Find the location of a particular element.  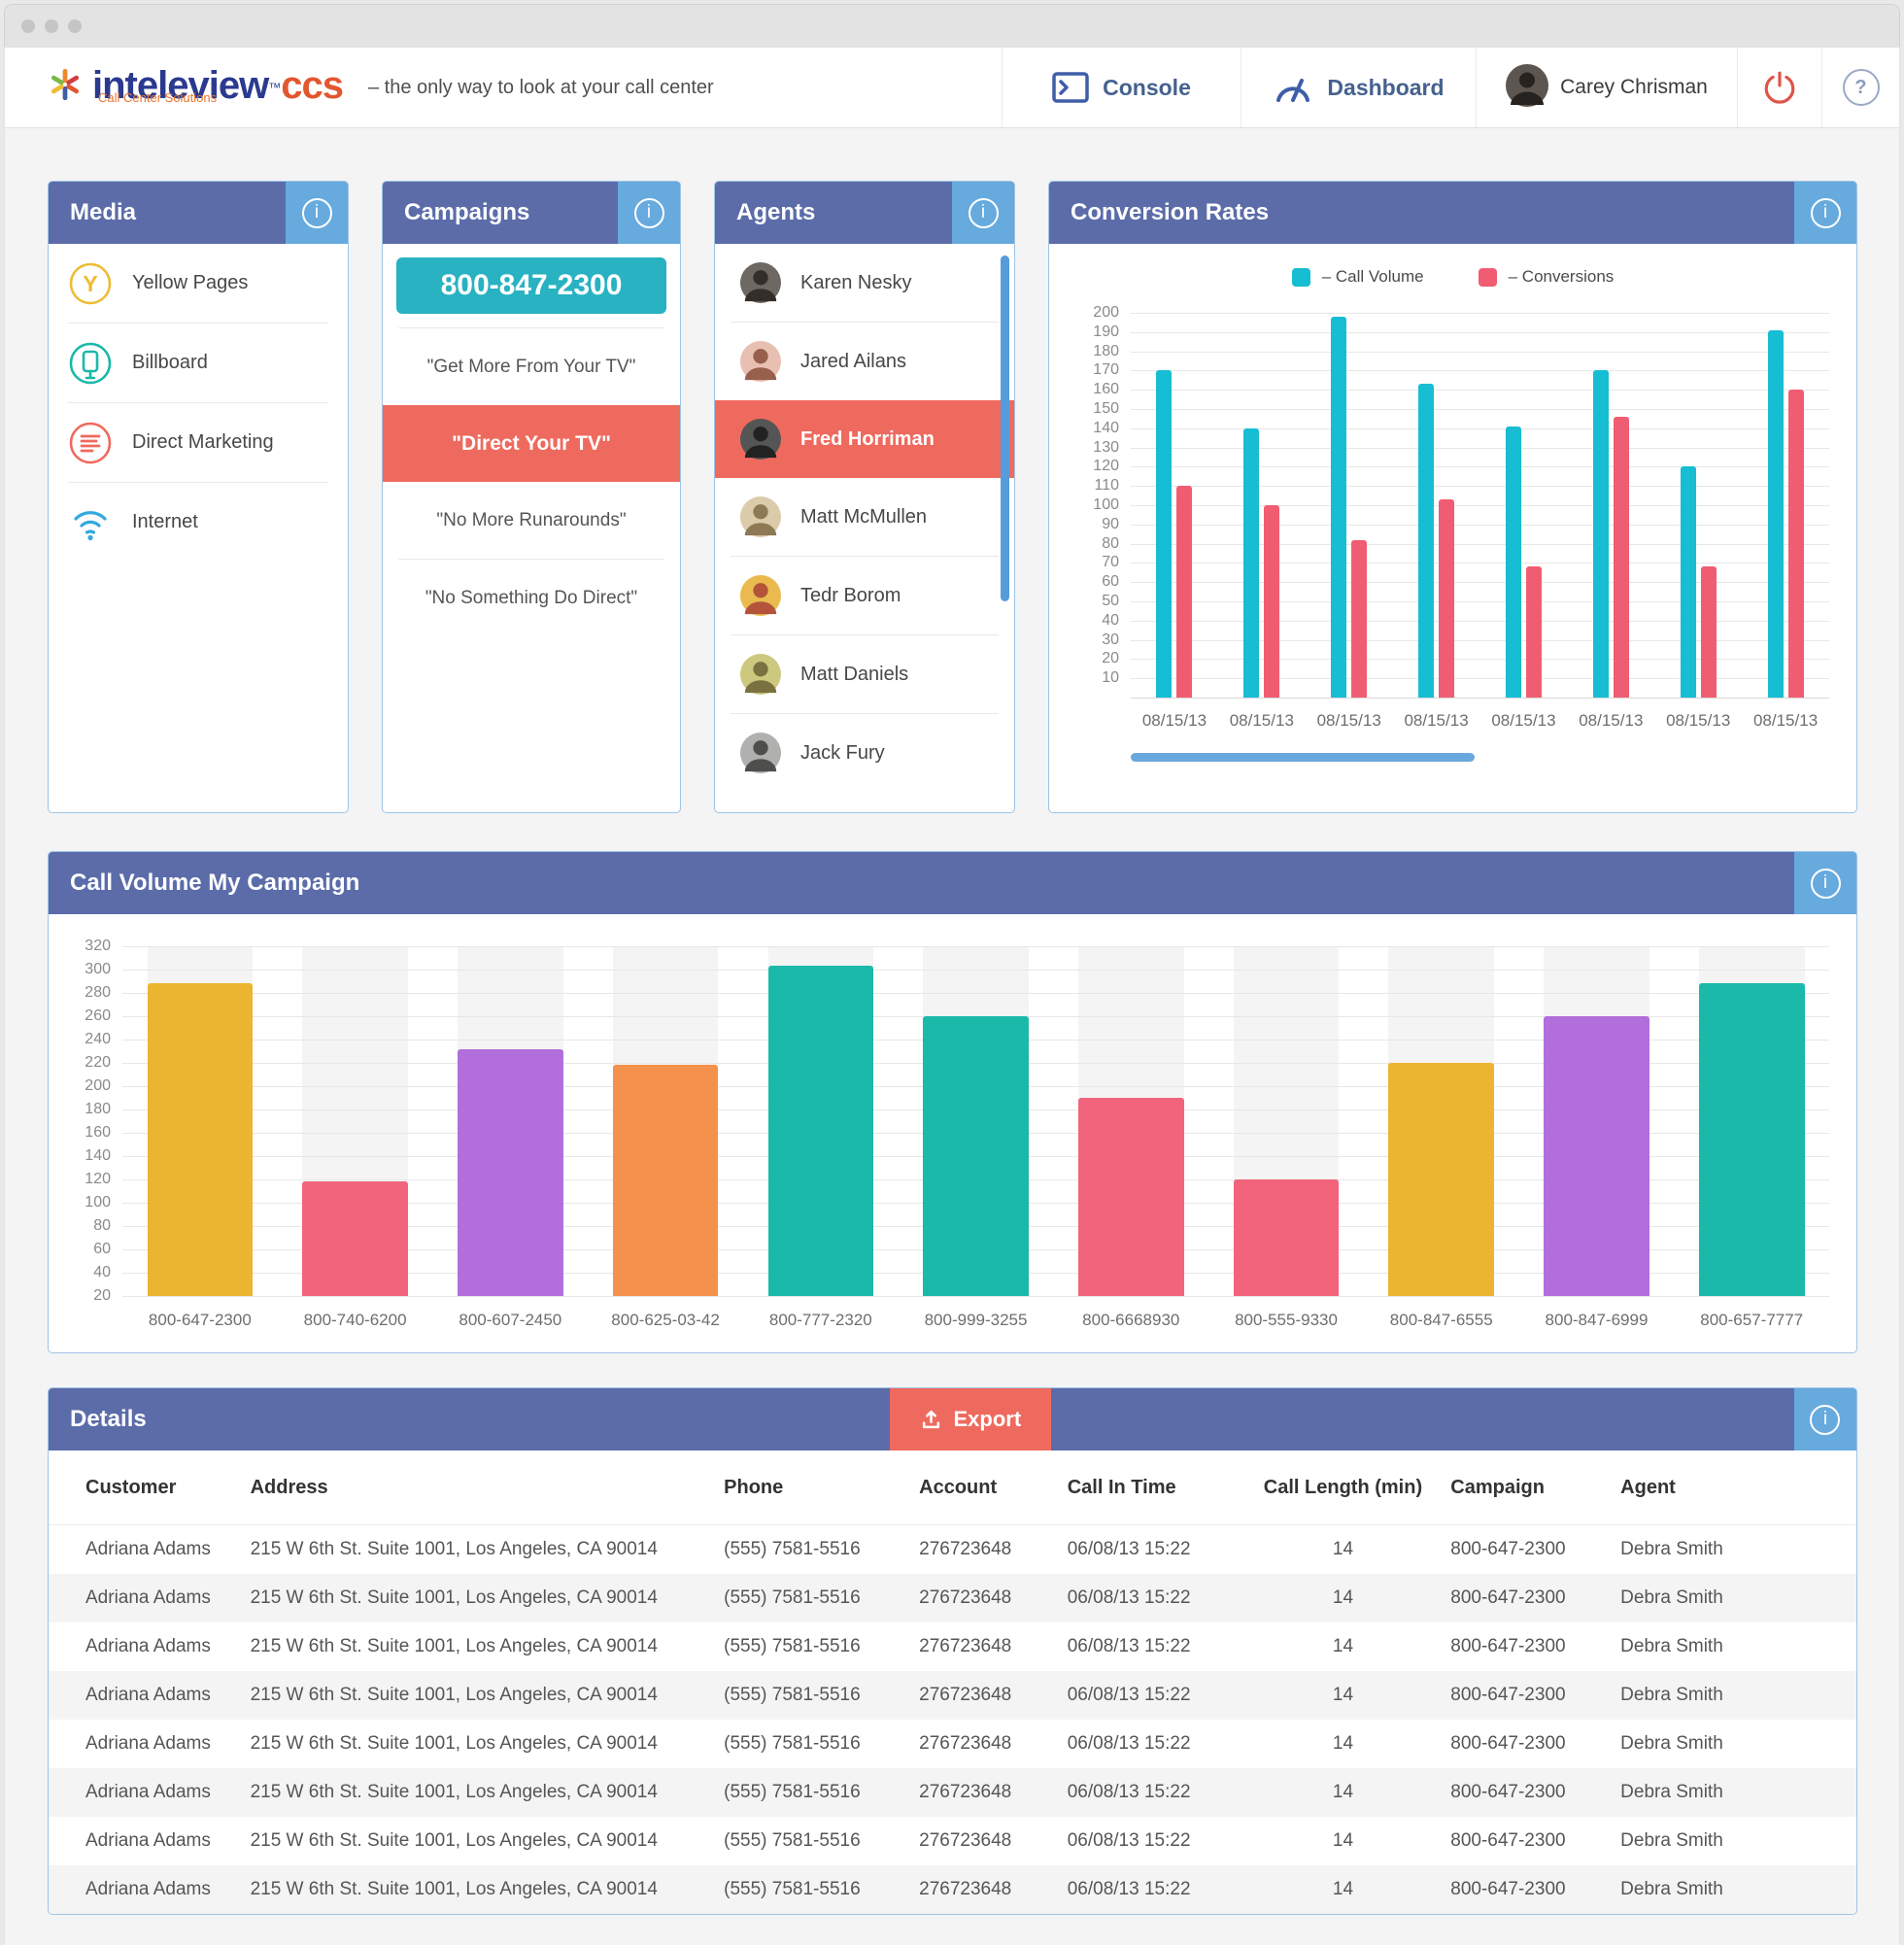

app-logo: inteleview™ccs Call Center Solutions is located at coordinates (174, 87).